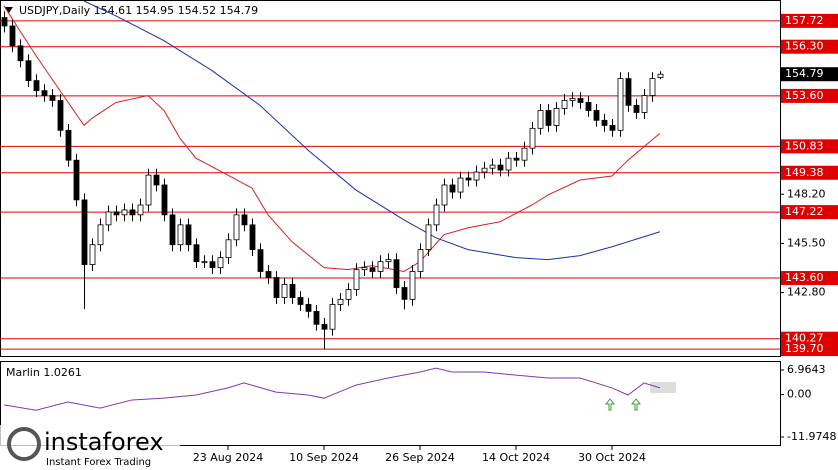 Image resolution: width=838 pixels, height=470 pixels. Describe the element at coordinates (104, 442) in the screenshot. I see `watermark-brand: instaforex` at that location.